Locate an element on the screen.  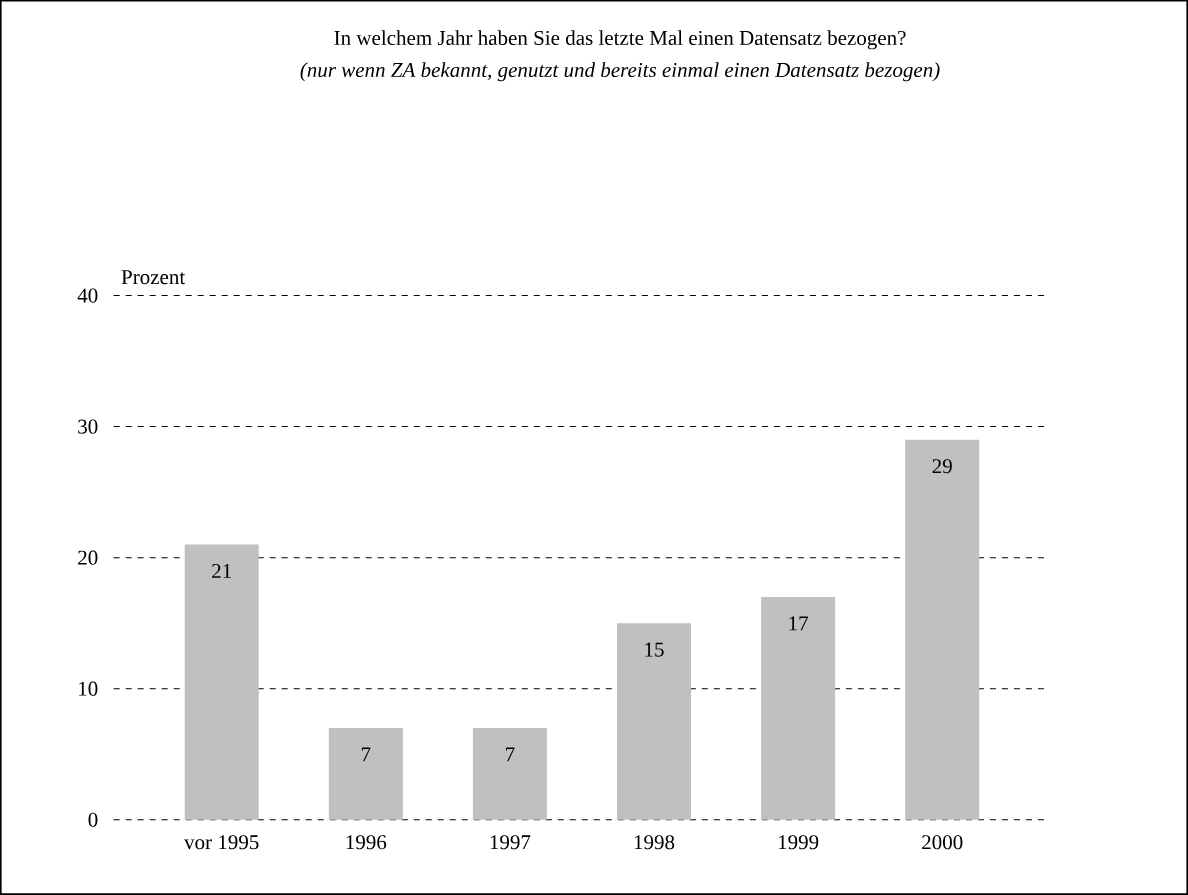
y-tick-label: 0 is located at coordinates (93, 819).